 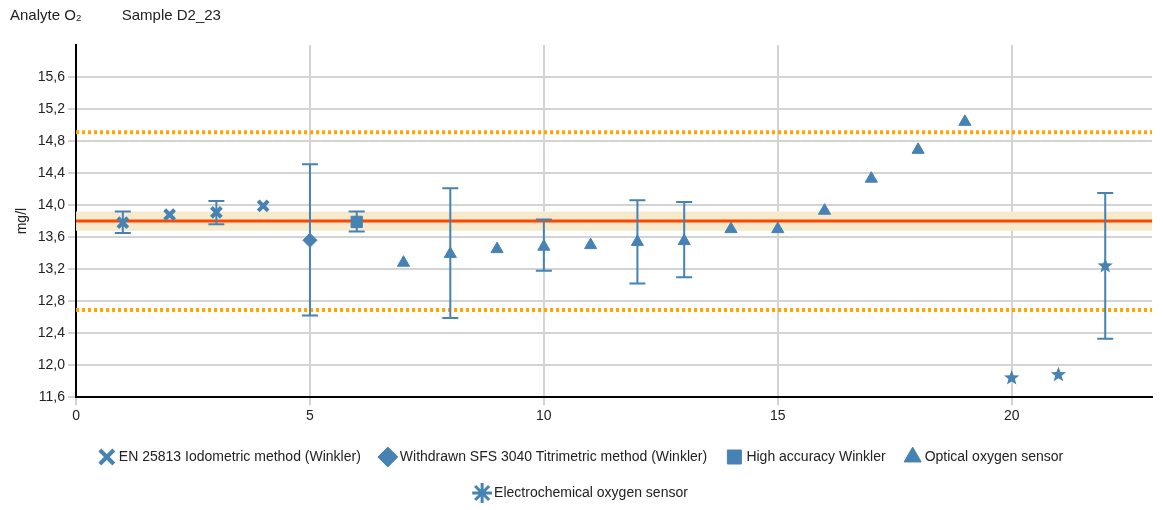 I want to click on legend-label: Withdrawn SFS 3040 Titrimetric method (Winkler), so click(x=553, y=455).